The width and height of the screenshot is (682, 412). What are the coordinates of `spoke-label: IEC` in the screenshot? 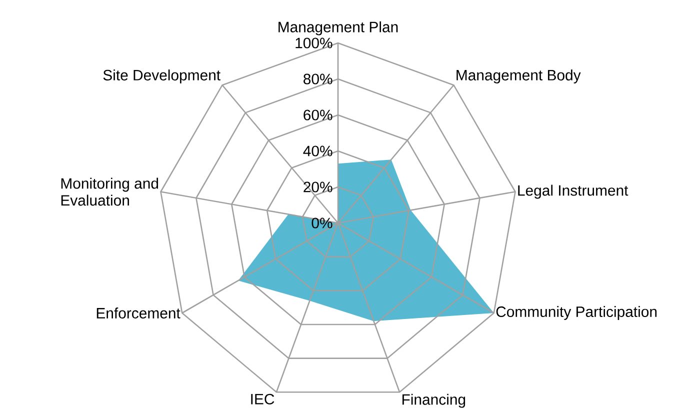 It's located at (262, 399).